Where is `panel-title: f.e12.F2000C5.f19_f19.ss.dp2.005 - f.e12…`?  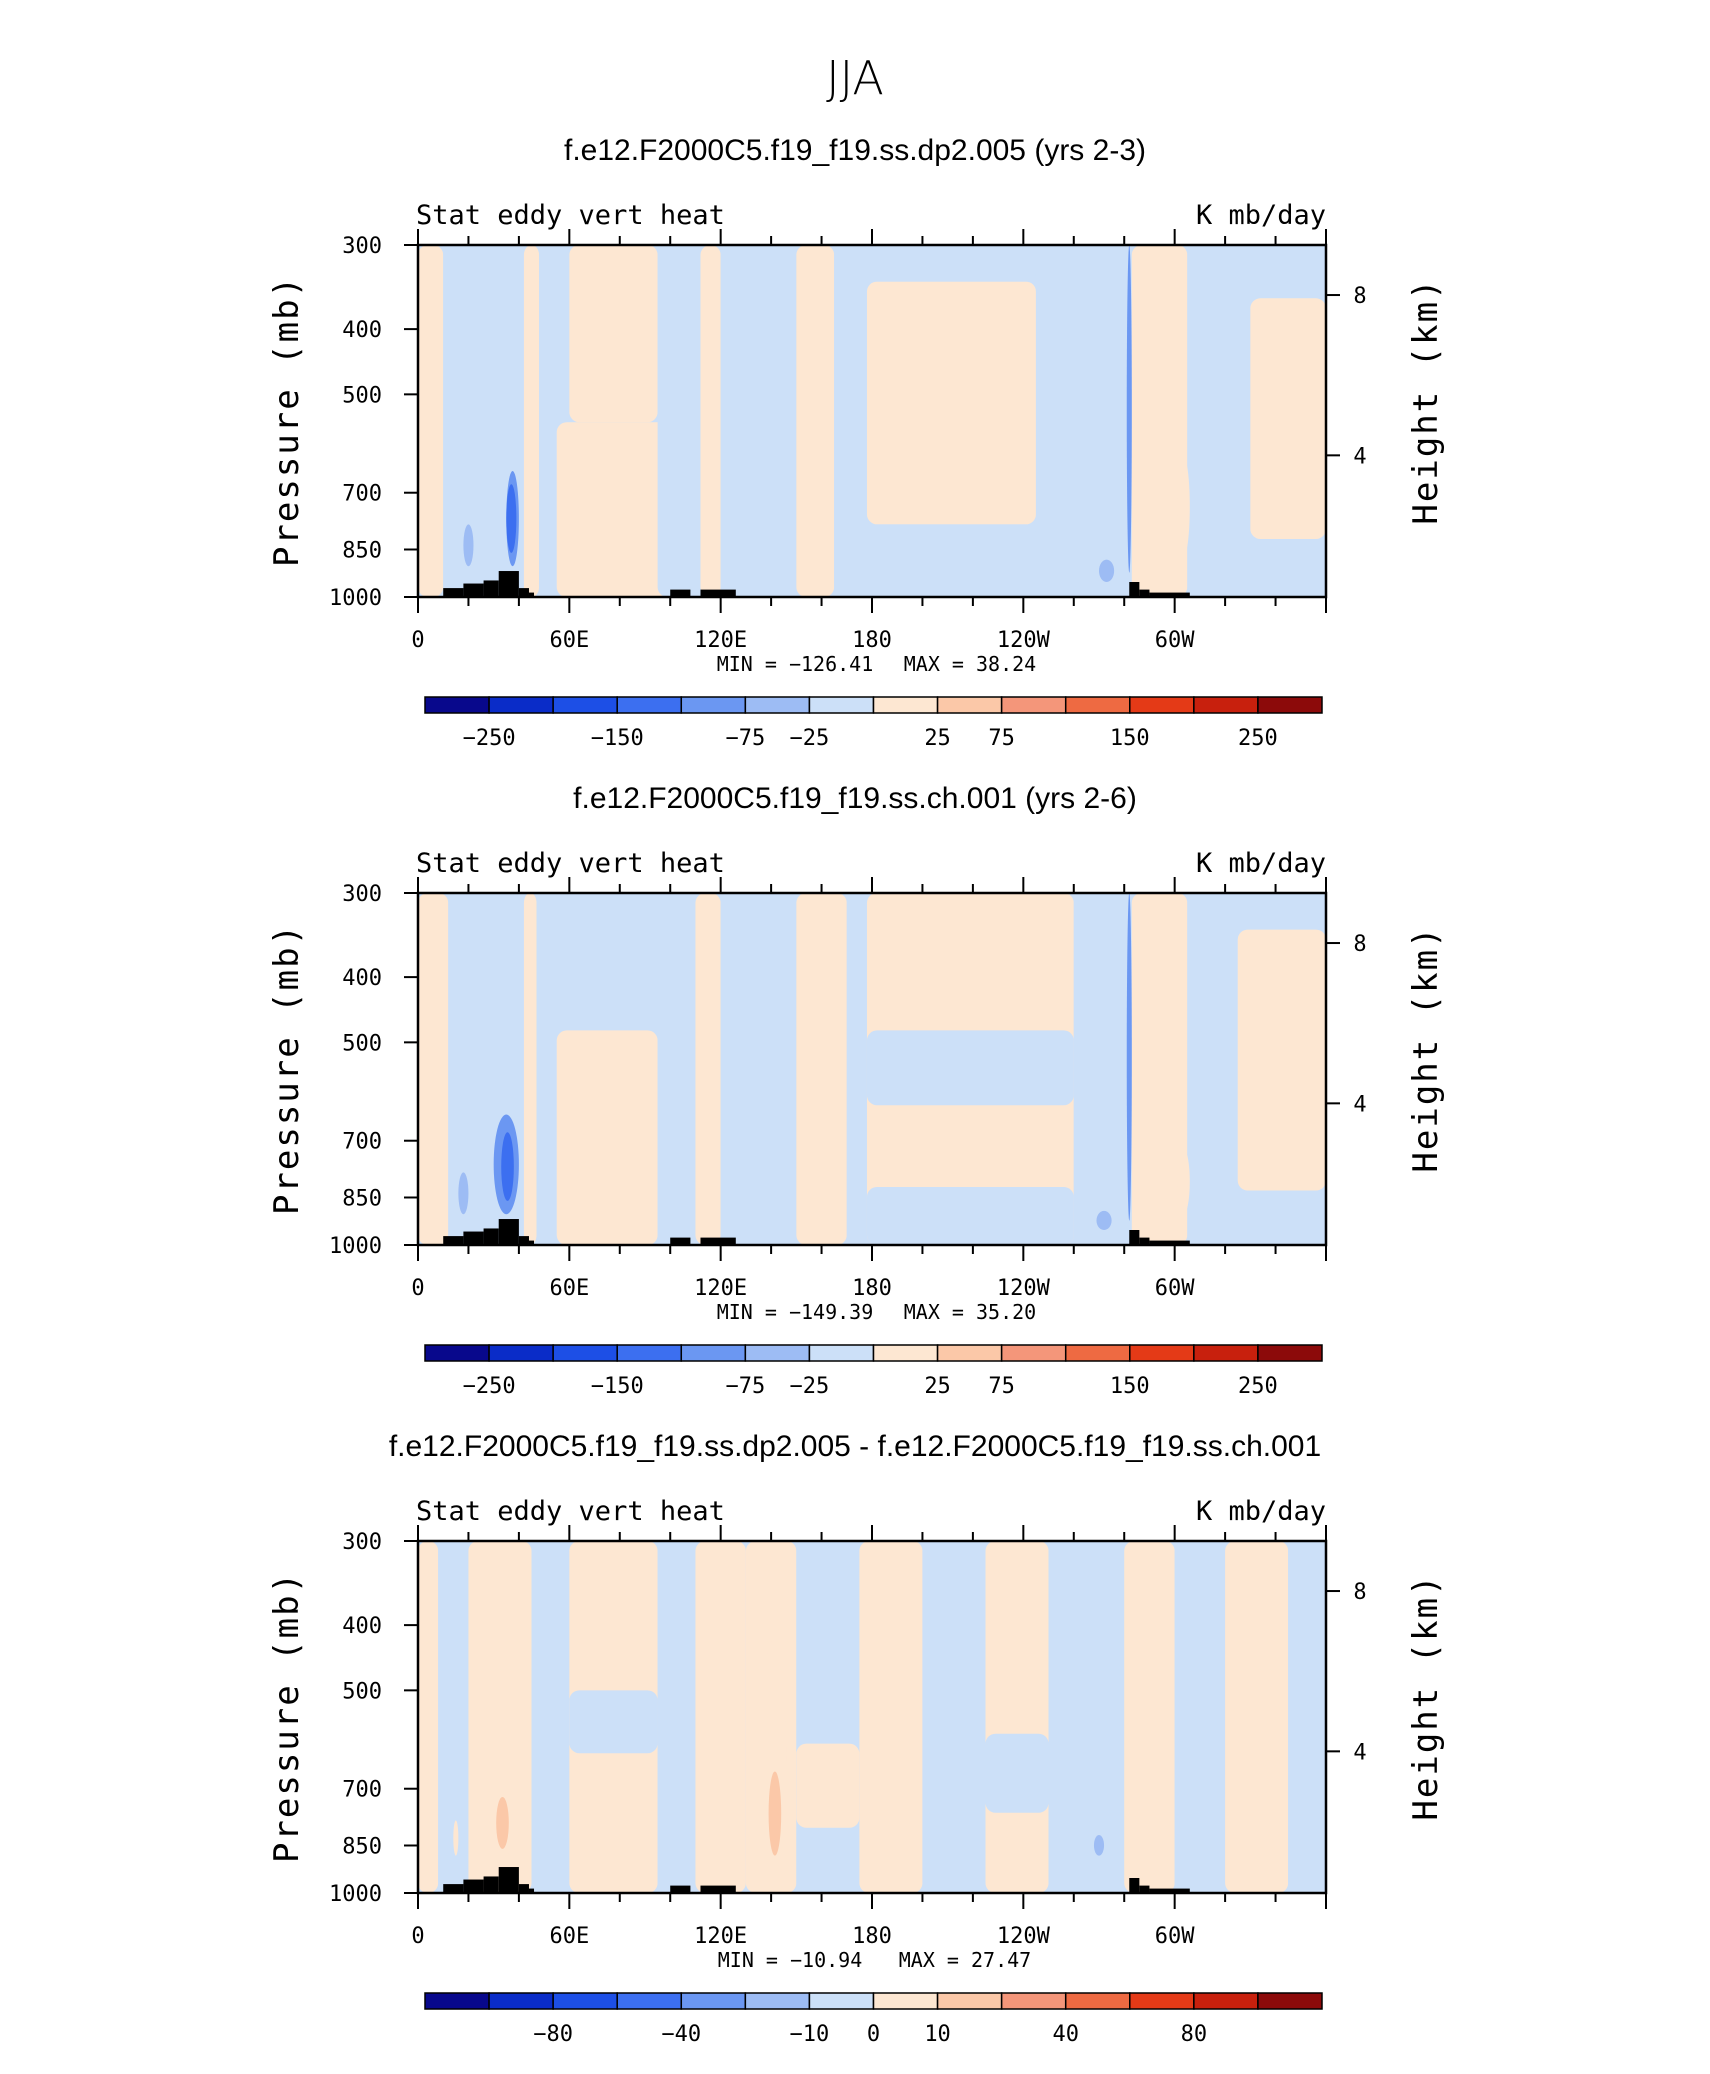 panel-title: f.e12.F2000C5.f19_f19.ss.dp2.005 - f.e12… is located at coordinates (855, 1446).